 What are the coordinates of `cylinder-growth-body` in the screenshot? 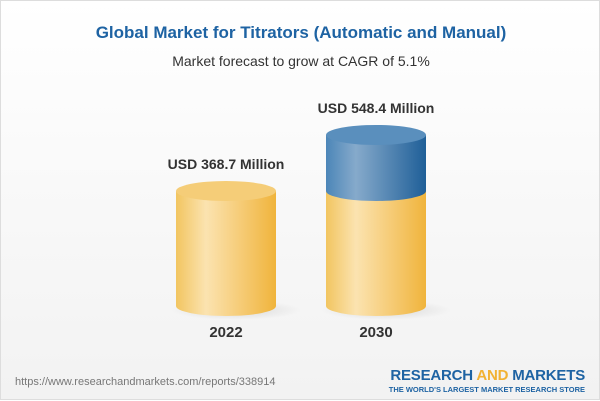 It's located at (376, 167).